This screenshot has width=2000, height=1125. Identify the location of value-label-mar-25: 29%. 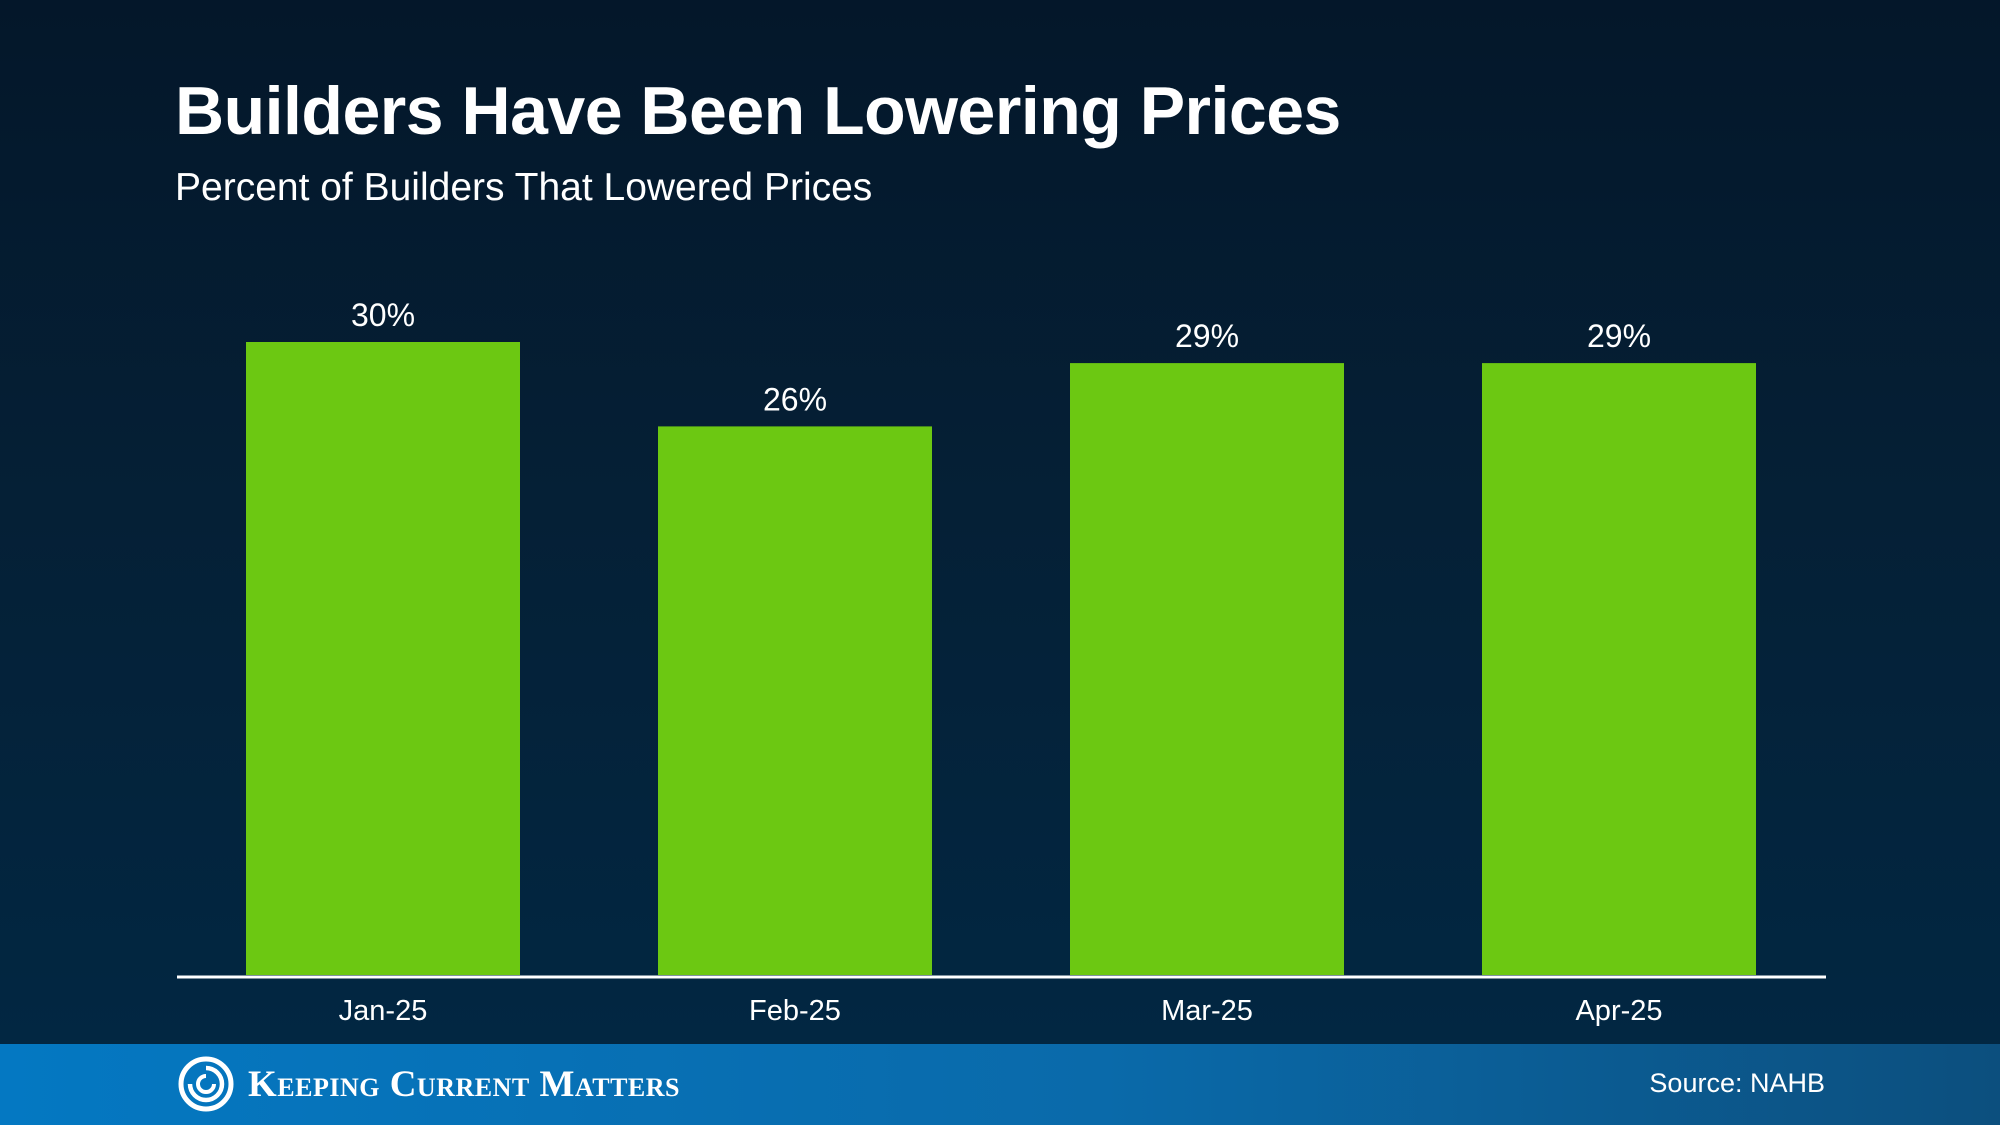
(1207, 336).